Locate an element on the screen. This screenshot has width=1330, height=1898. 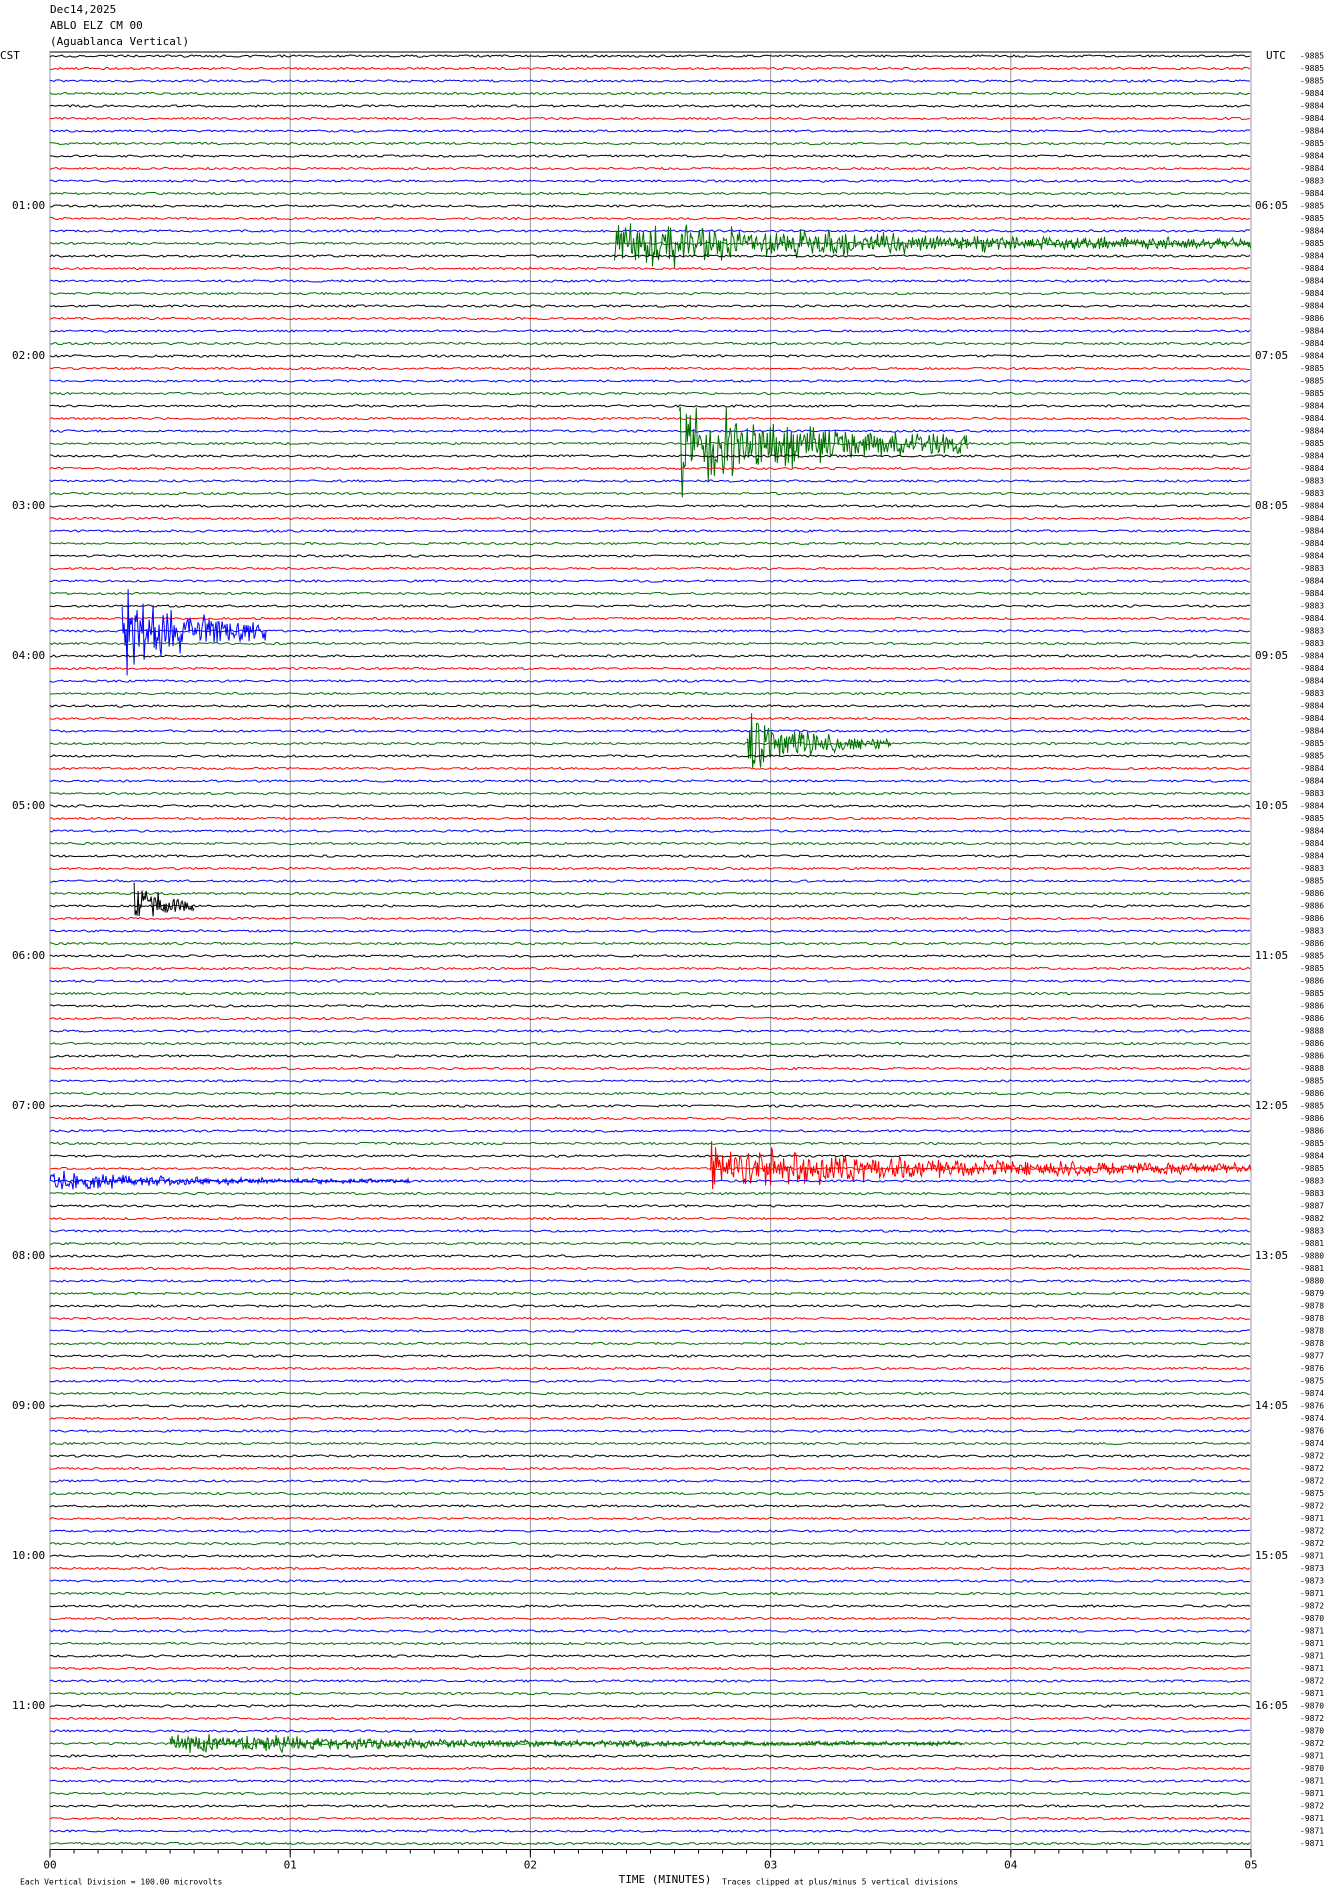
x-tick-label: 00 is located at coordinates (49, 1865).